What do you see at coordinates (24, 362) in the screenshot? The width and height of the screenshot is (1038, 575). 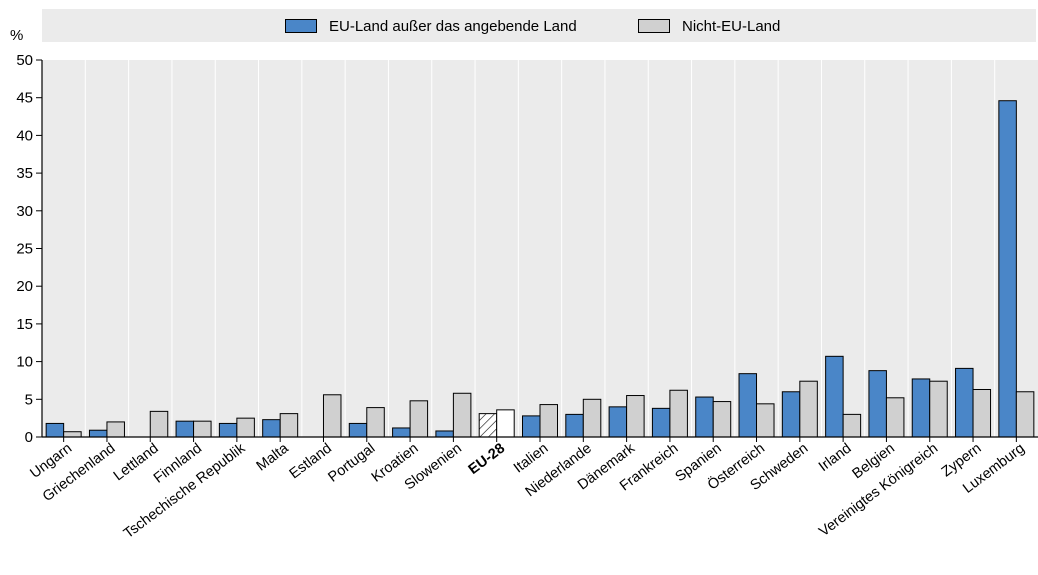 I see `y-tick-label: 10` at bounding box center [24, 362].